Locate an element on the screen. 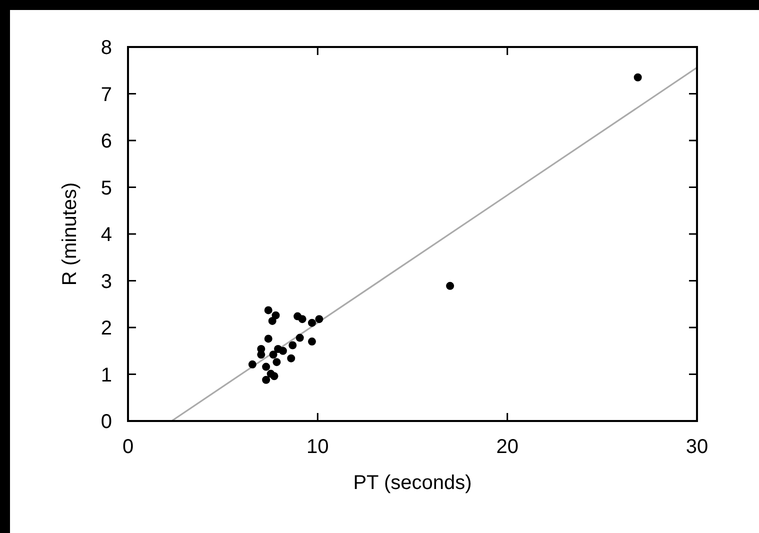 The image size is (759, 533). y-axis-title: R (minutes) is located at coordinates (70, 234).